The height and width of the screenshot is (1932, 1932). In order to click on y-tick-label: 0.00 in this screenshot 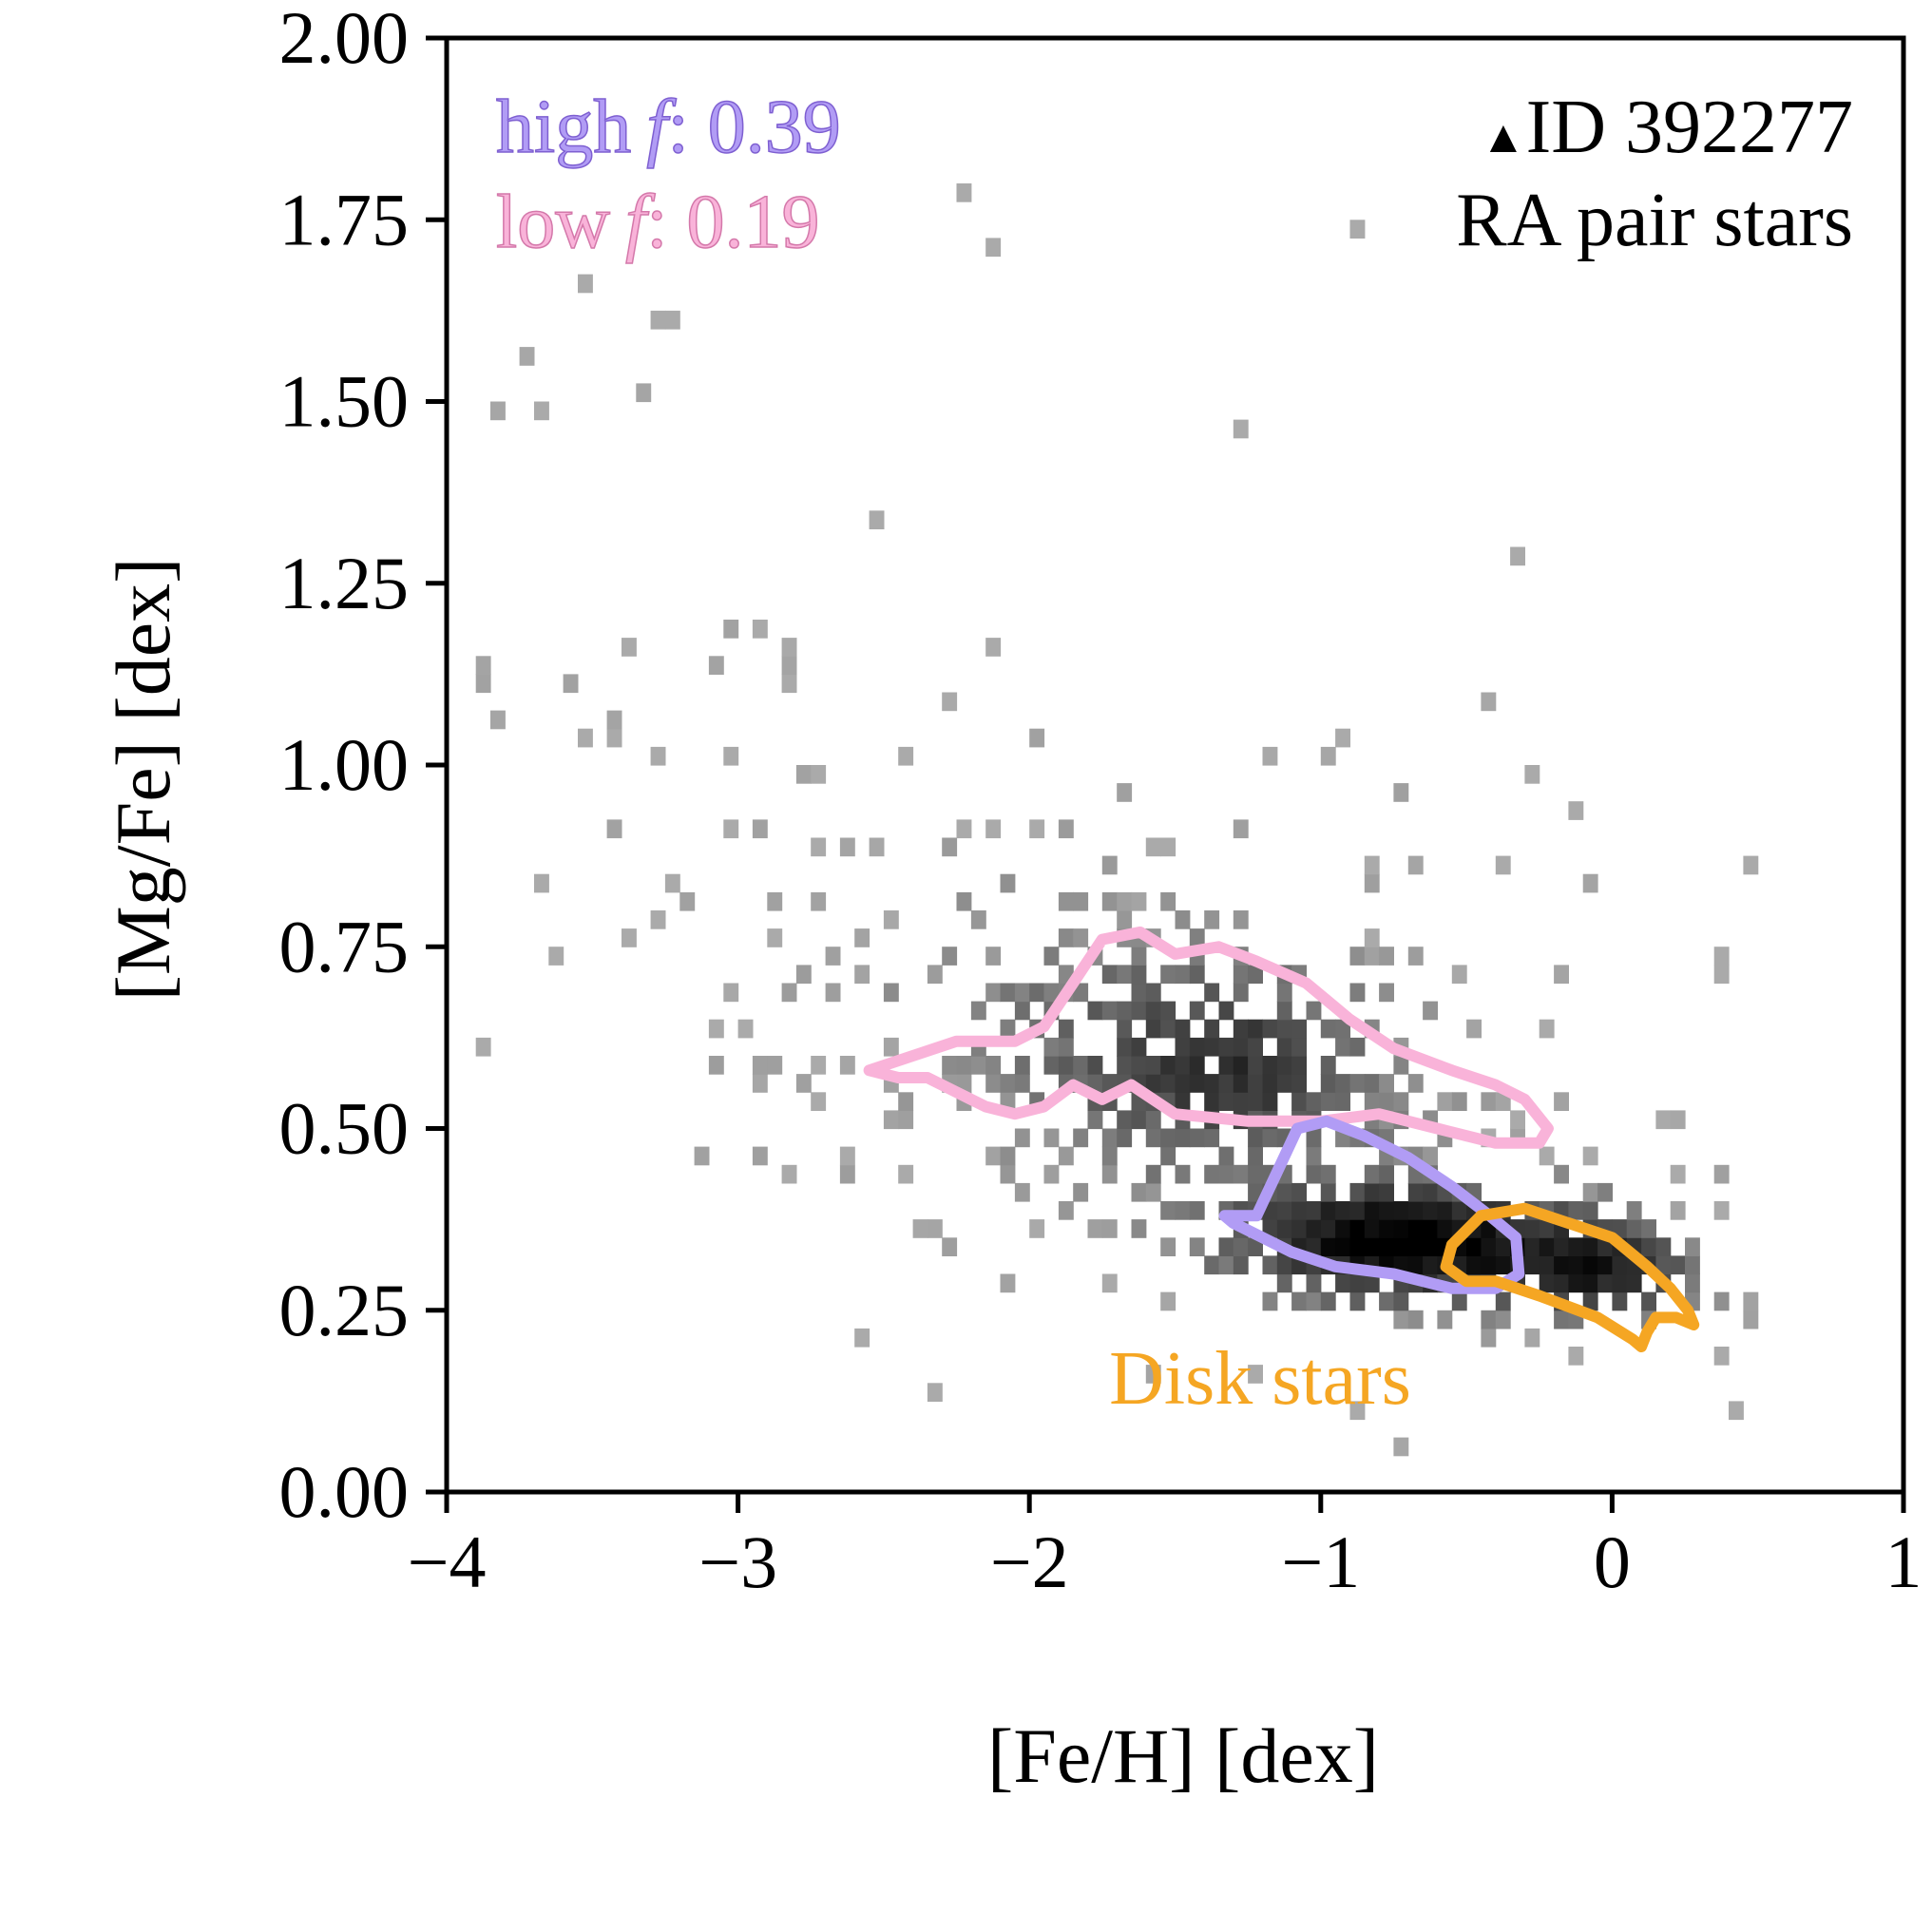, I will do `click(344, 1491)`.